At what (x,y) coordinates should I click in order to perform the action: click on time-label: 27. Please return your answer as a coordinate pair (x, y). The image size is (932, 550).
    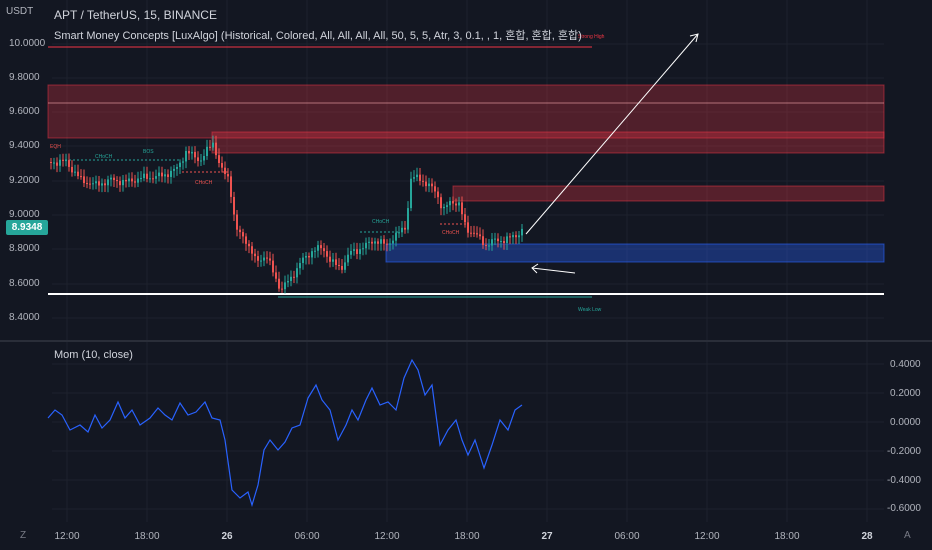
    Looking at the image, I should click on (547, 536).